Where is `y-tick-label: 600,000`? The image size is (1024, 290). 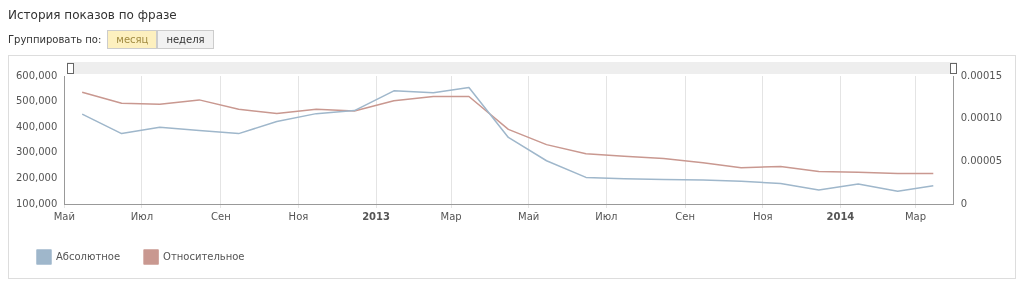
y-tick-label: 600,000 is located at coordinates (36, 75).